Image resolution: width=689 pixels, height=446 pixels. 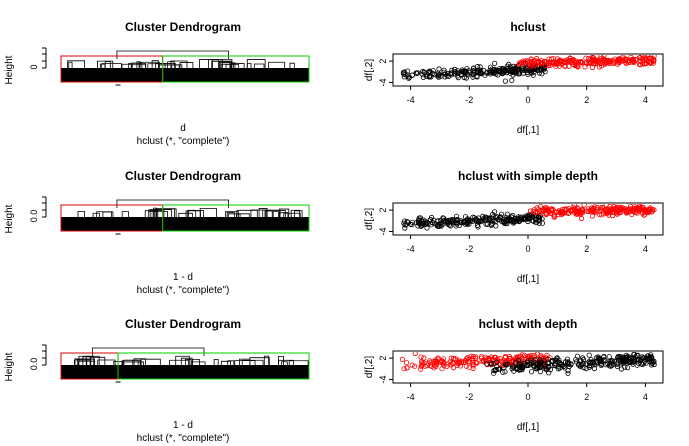 I want to click on scatter-ytick-label: 2, so click(x=383, y=210).